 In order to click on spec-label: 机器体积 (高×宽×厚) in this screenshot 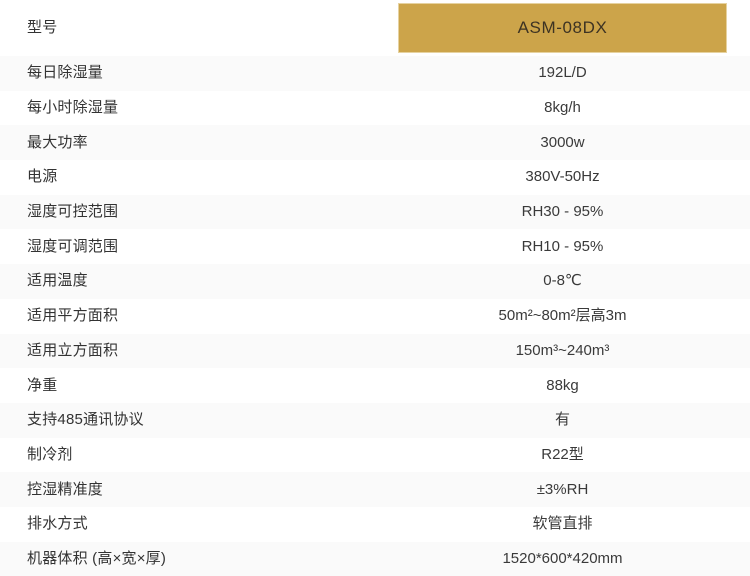, I will do `click(97, 558)`.